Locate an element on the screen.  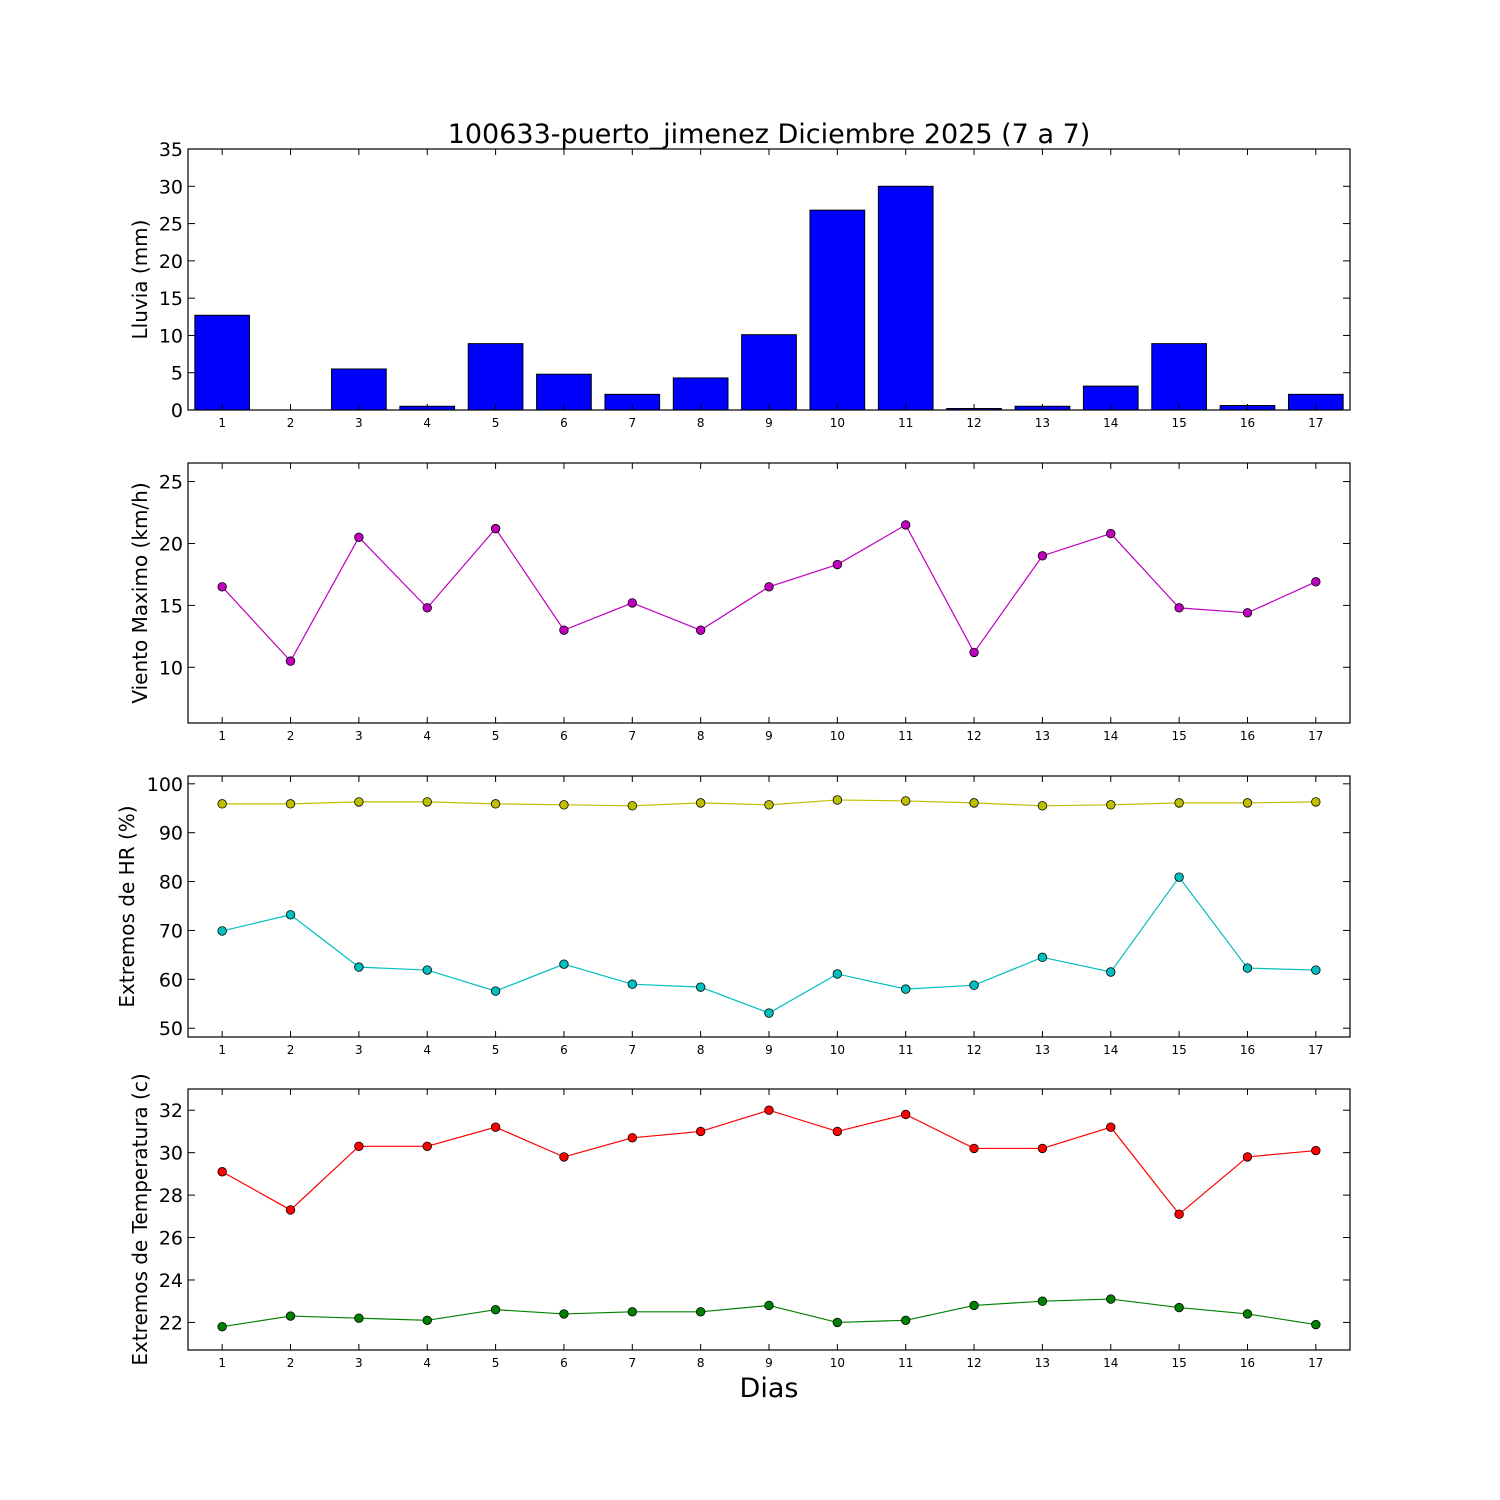
axes-frame is located at coordinates (769, 906).